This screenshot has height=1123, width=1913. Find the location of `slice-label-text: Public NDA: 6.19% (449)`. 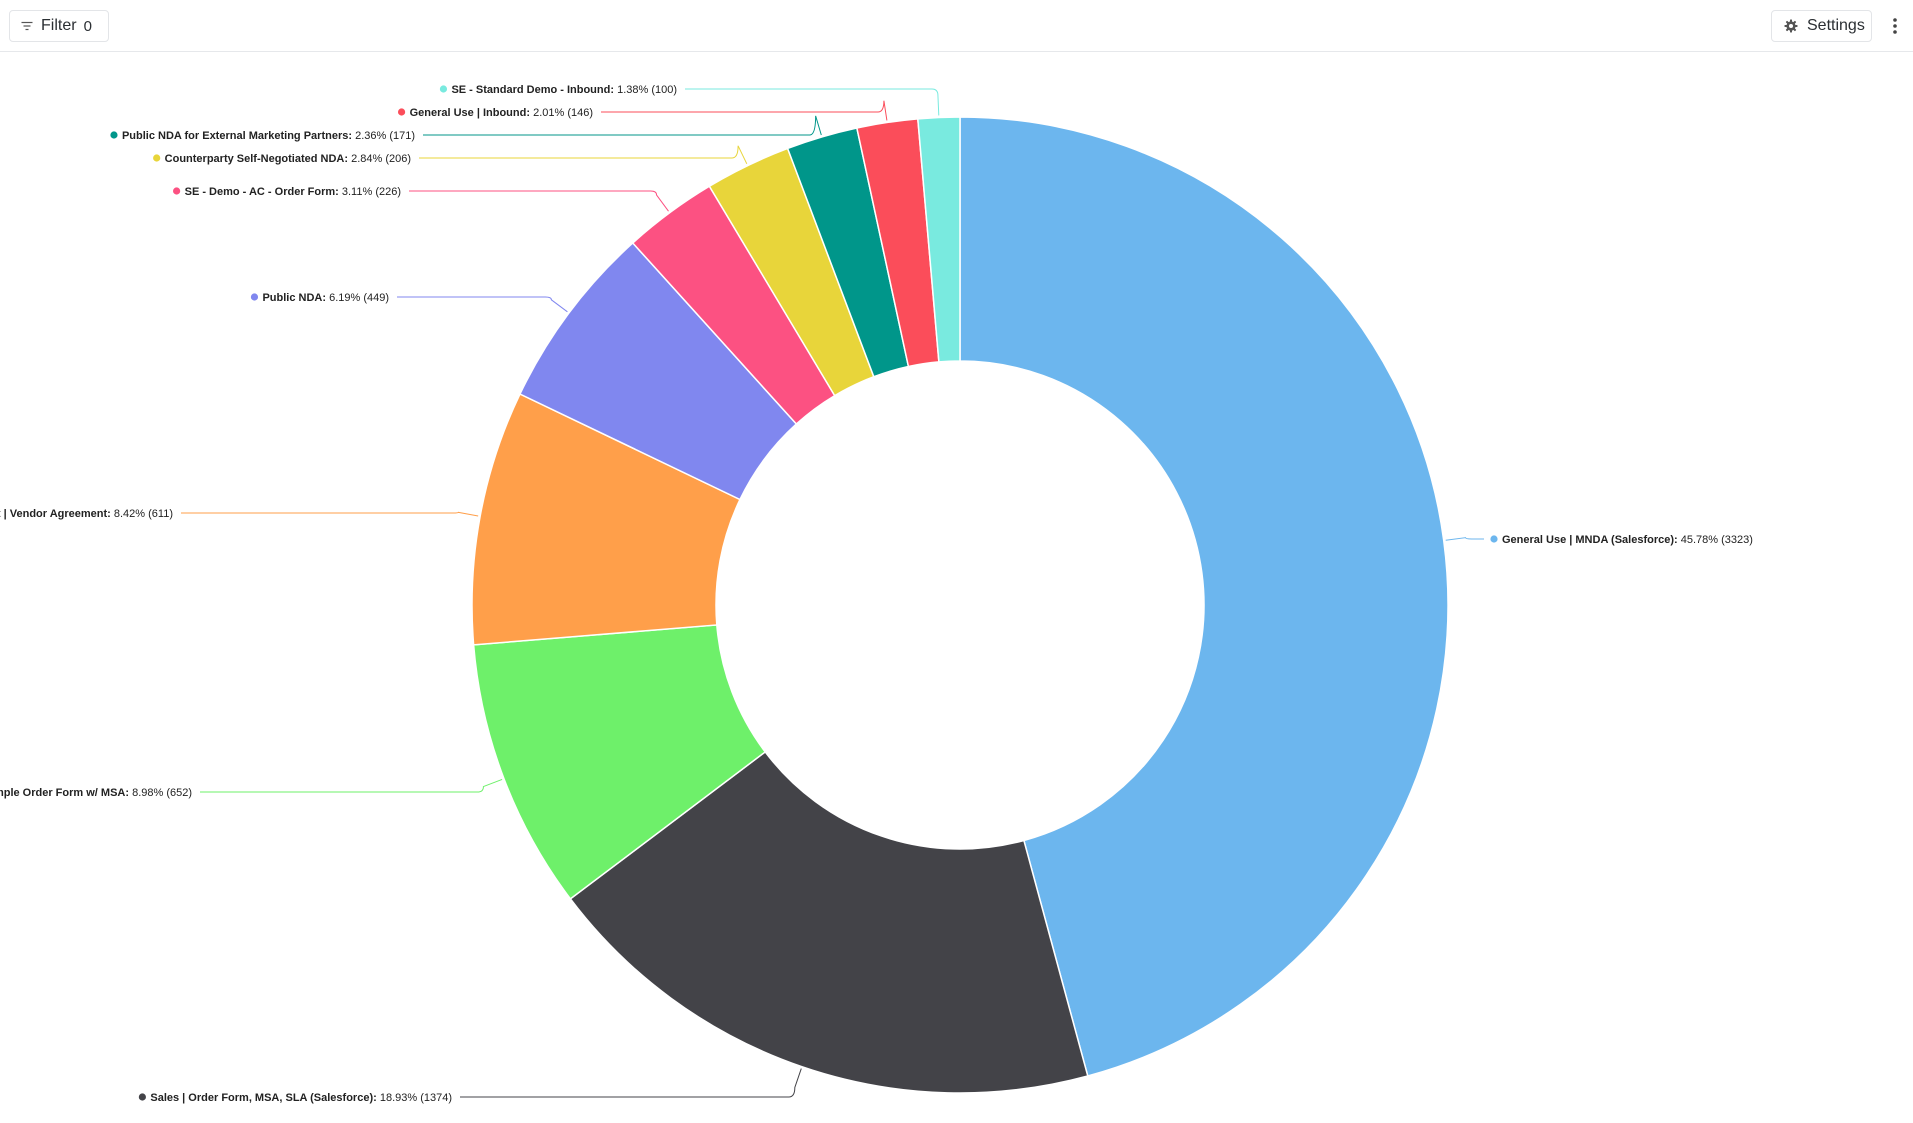

slice-label-text: Public NDA: 6.19% (449) is located at coordinates (325, 298).